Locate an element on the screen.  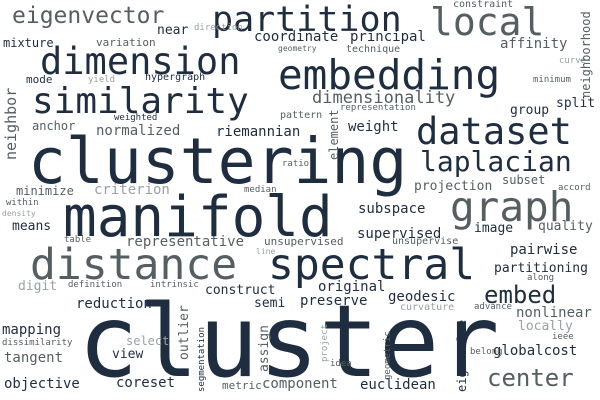
word-split: split is located at coordinates (576, 103).